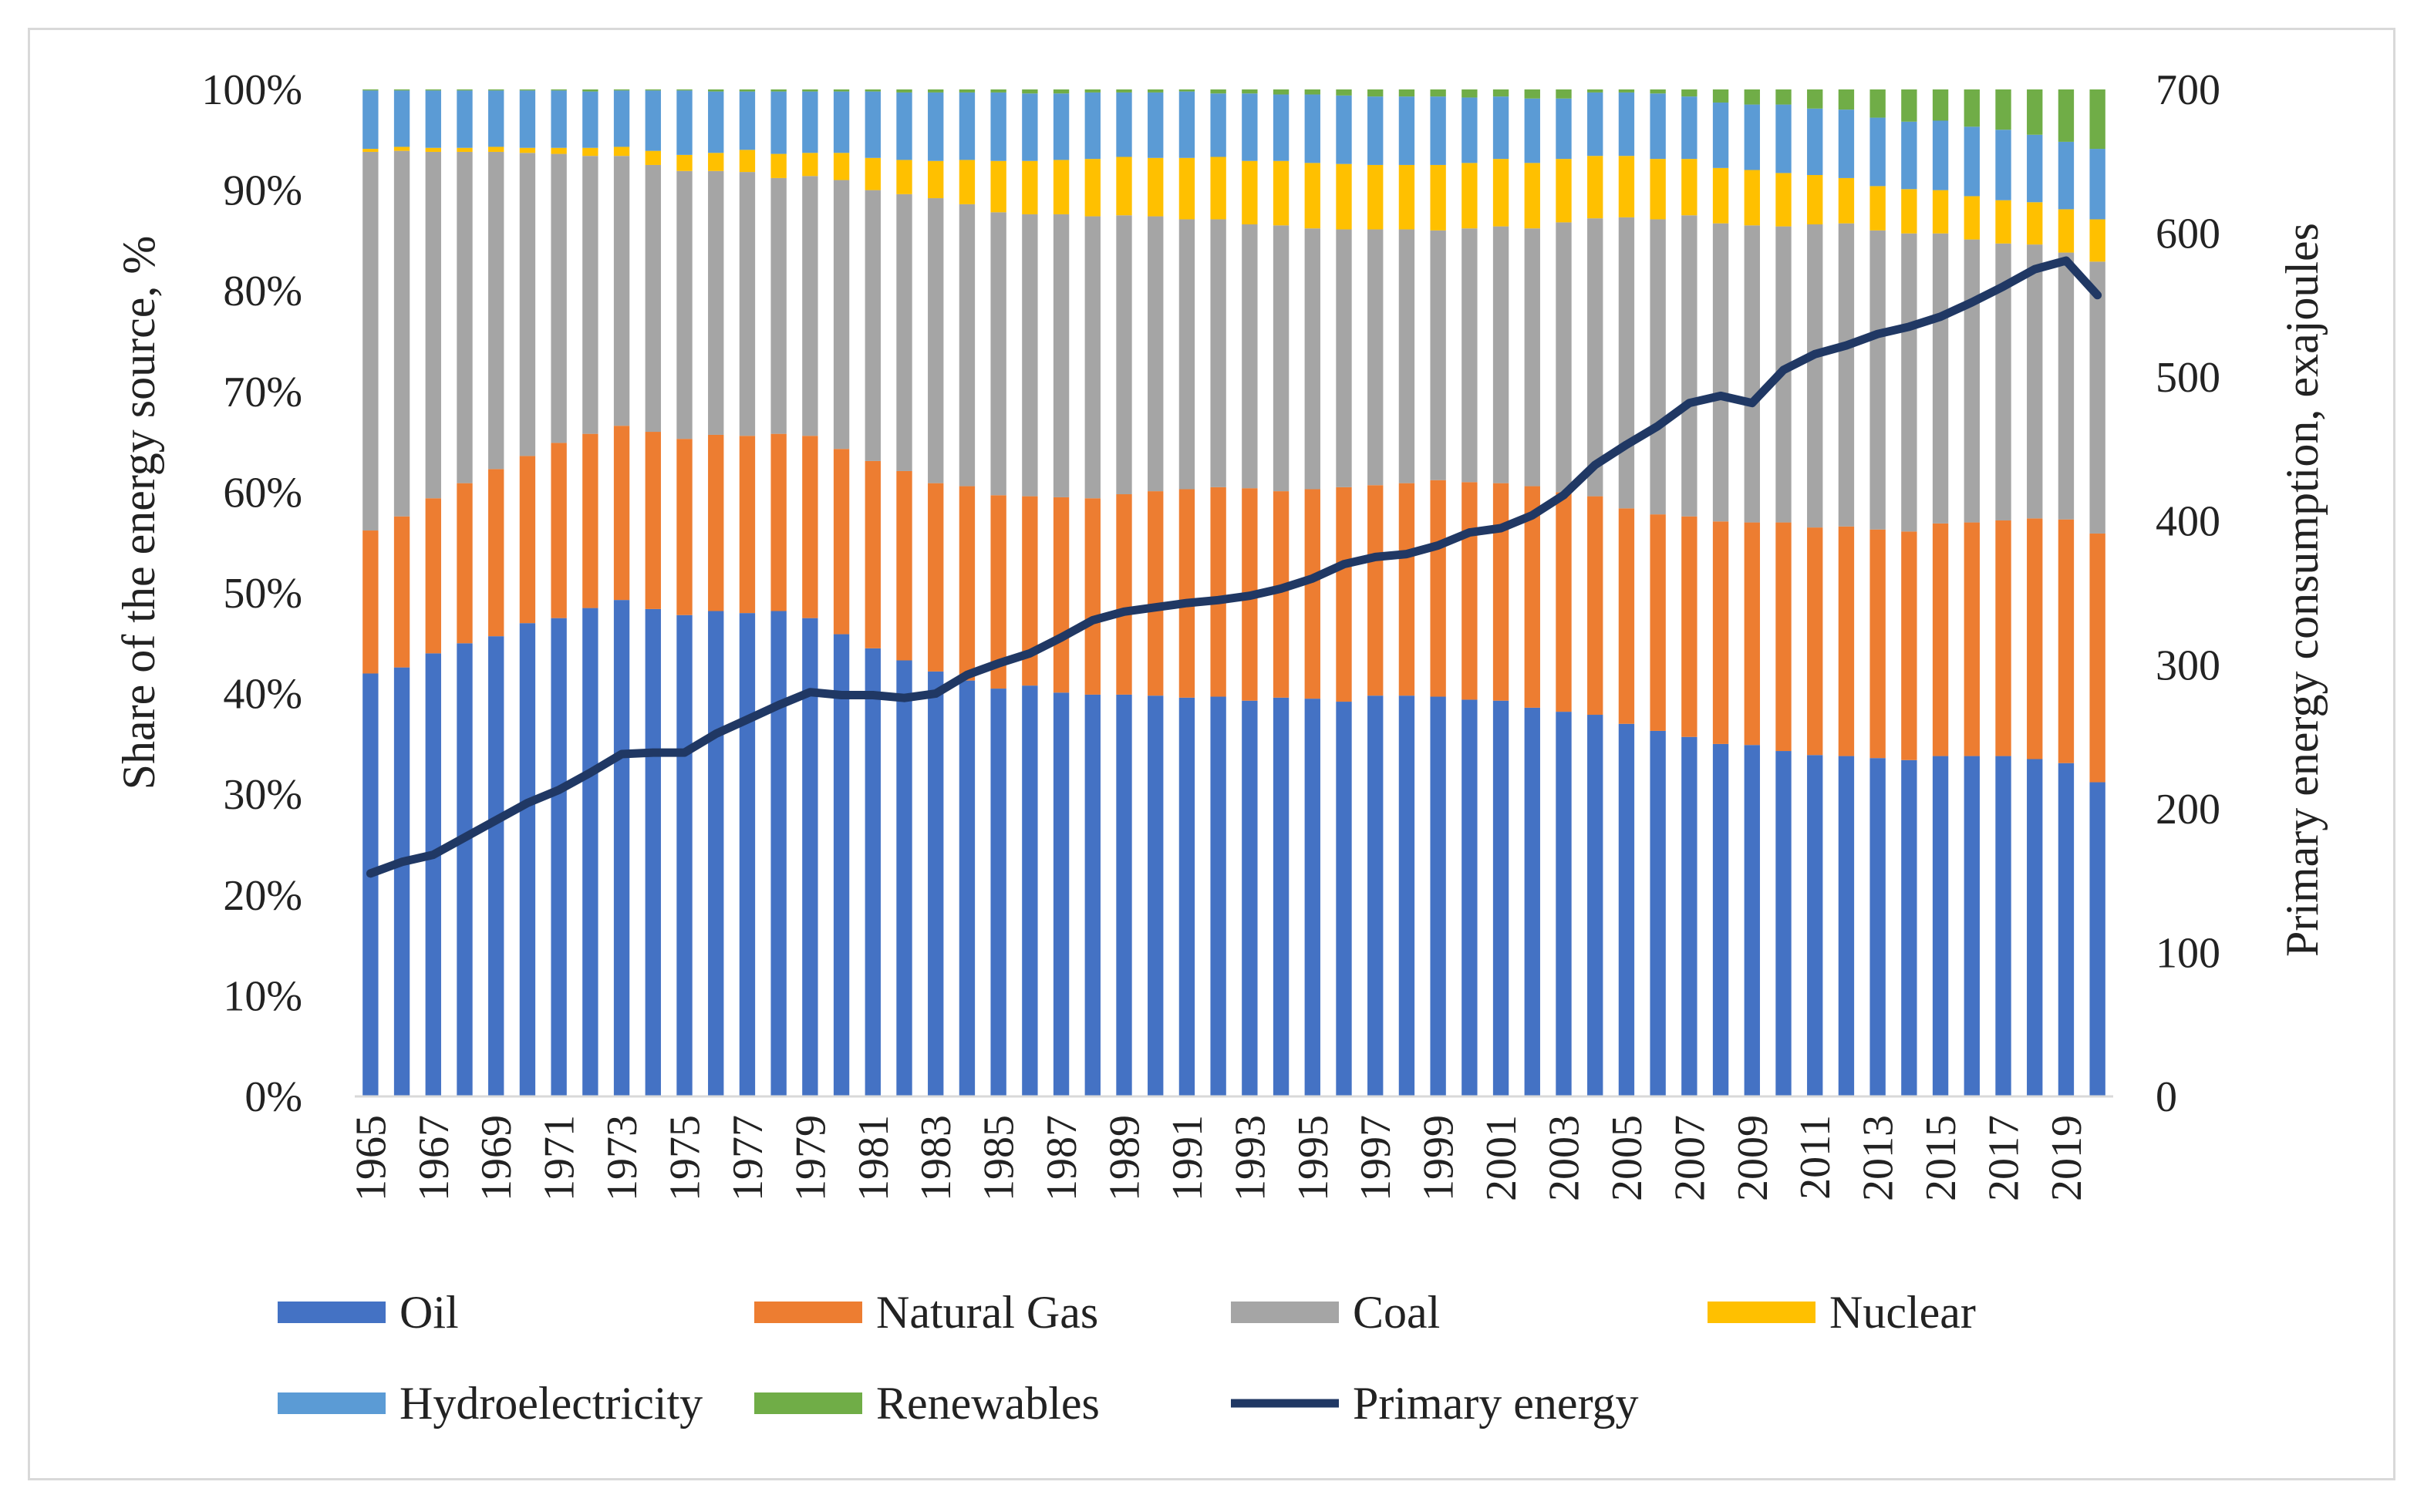 The width and height of the screenshot is (2424, 1512). I want to click on bar-nuclear-1988, so click(1093, 188).